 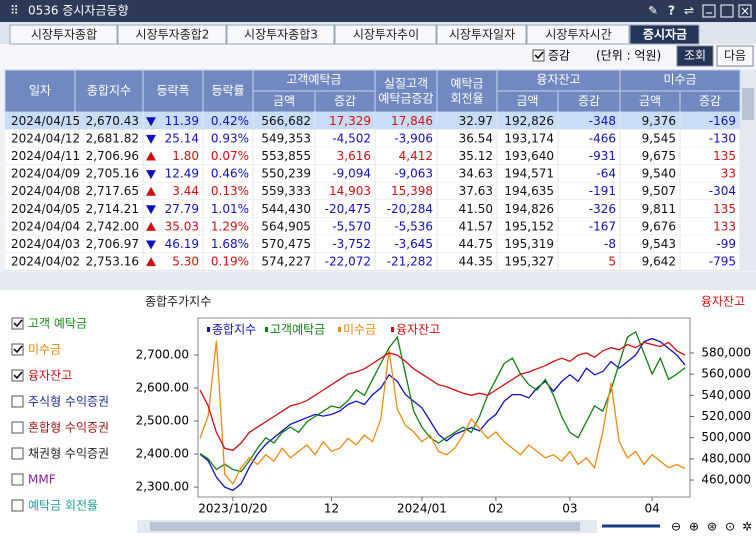 I want to click on zoom-reset: ⊛, so click(x=712, y=527).